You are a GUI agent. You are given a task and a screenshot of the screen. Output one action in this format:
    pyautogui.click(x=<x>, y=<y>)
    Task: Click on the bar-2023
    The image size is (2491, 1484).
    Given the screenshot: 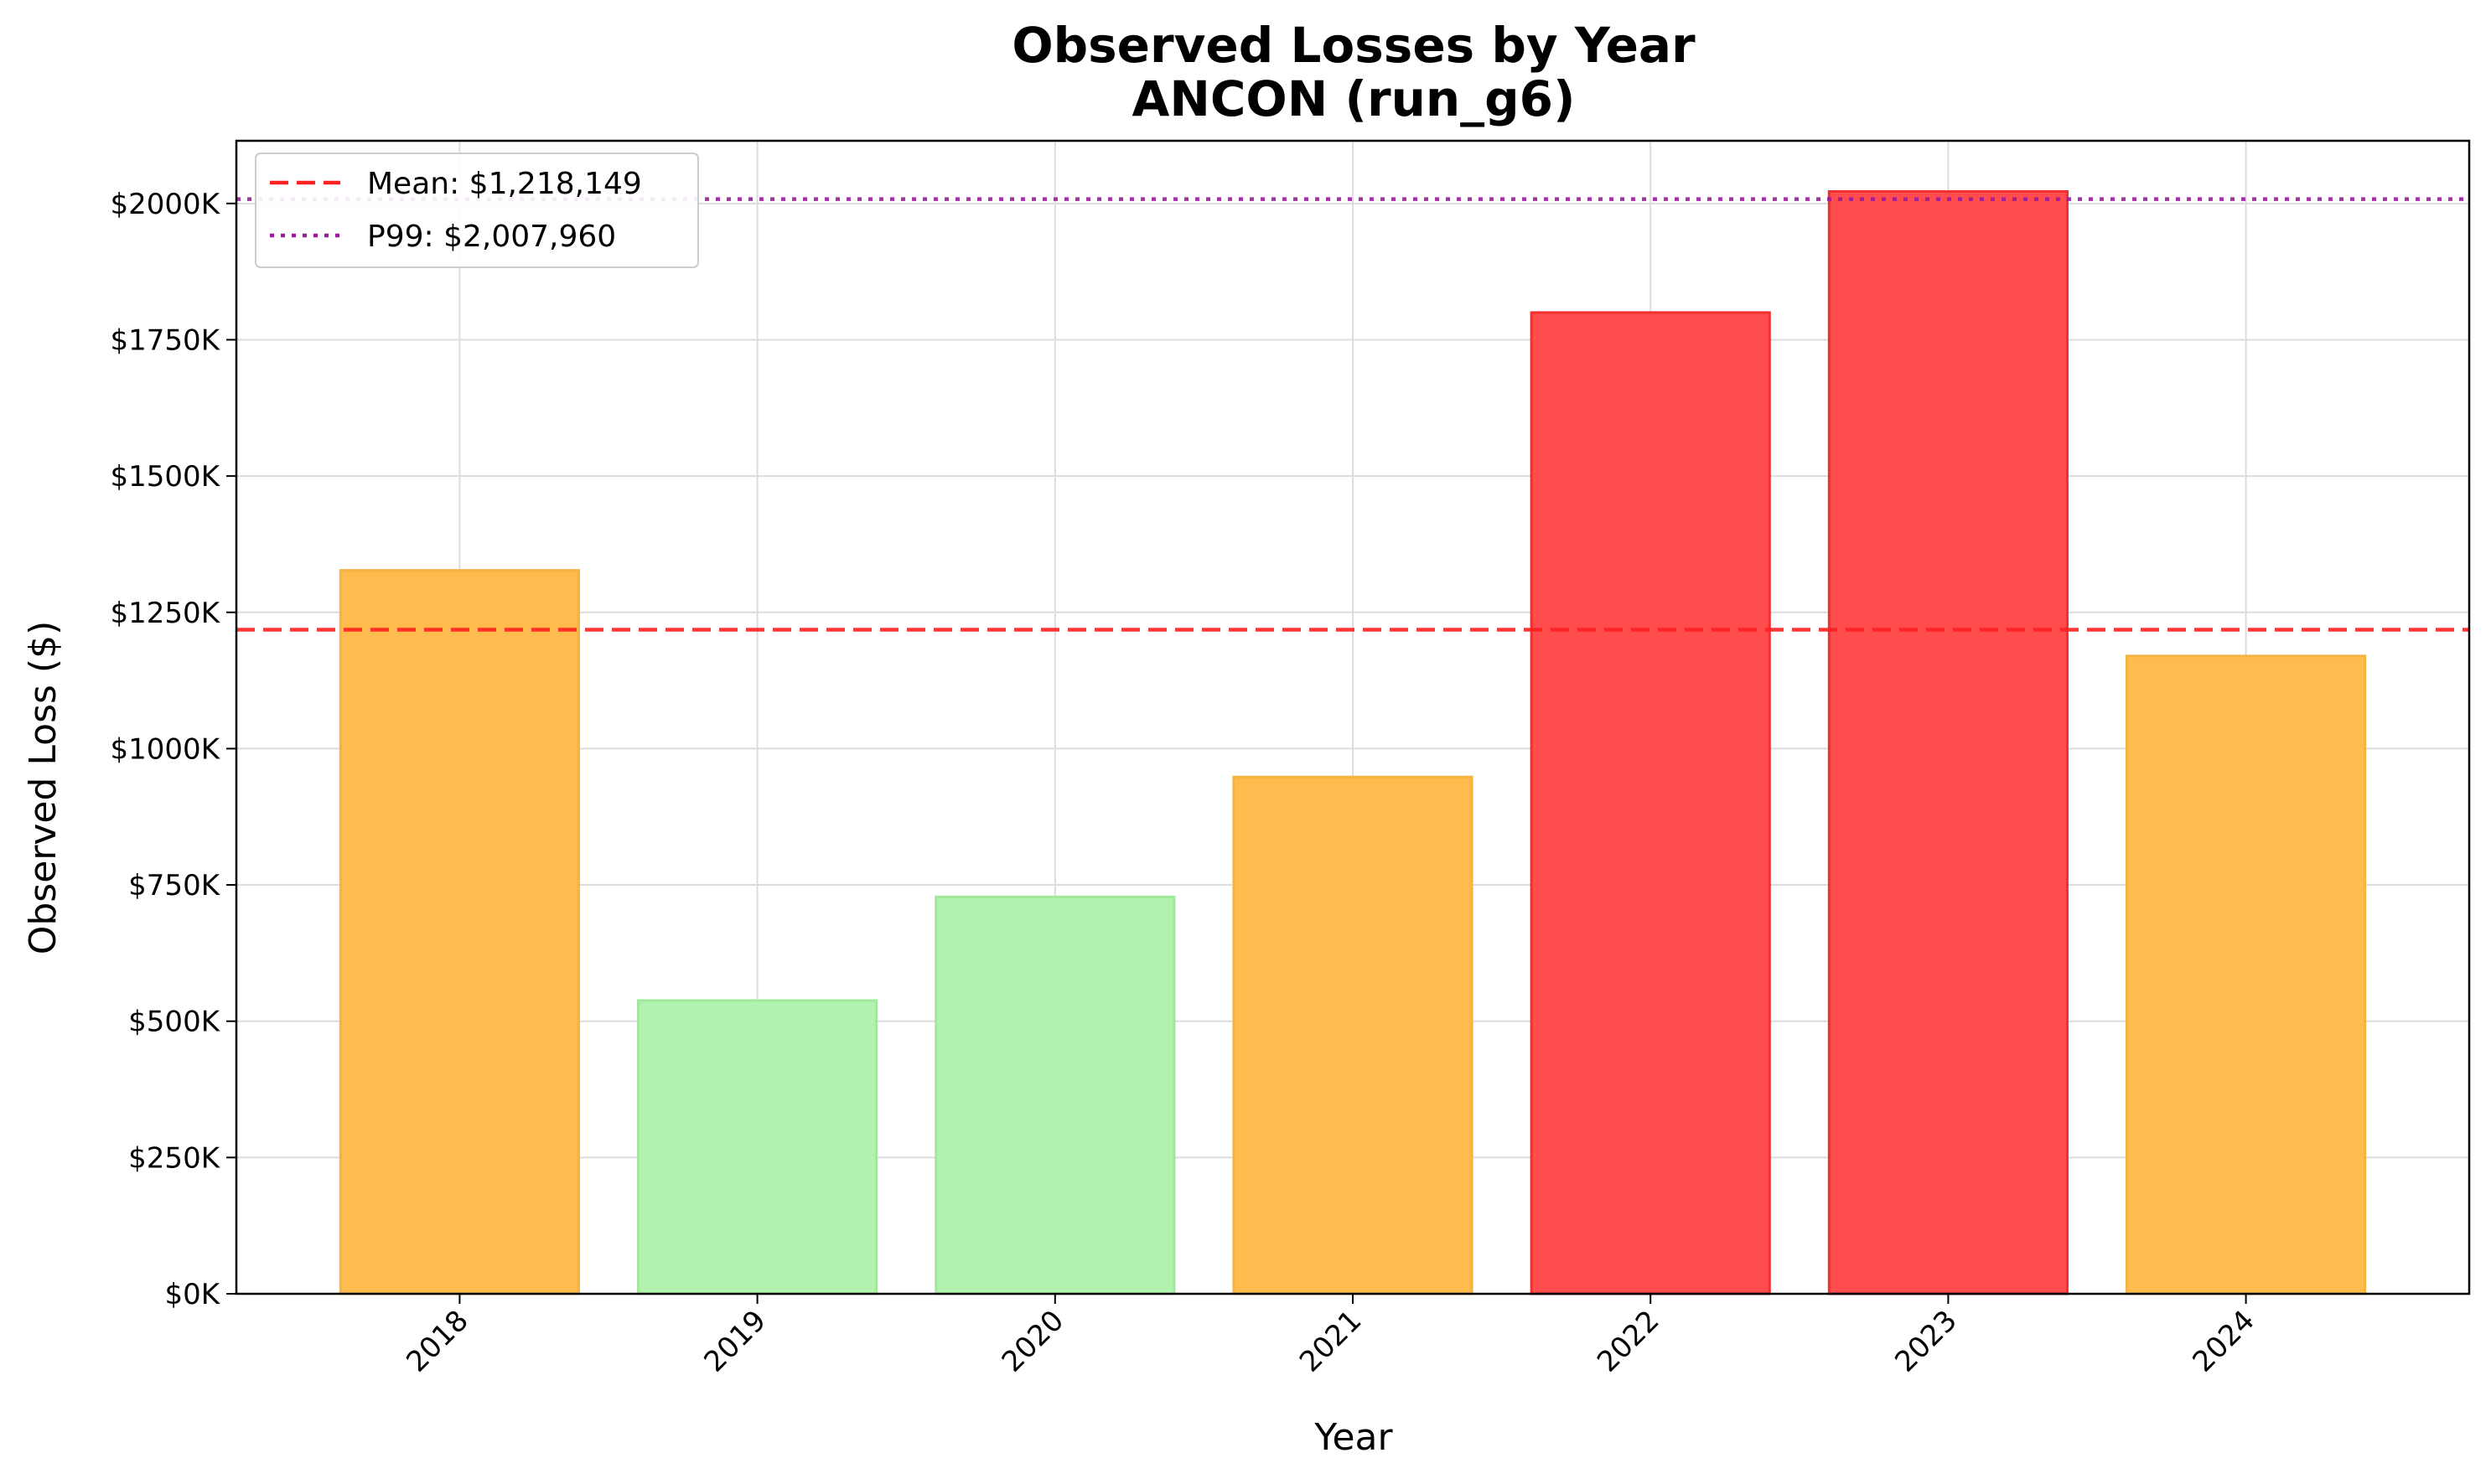 What is the action you would take?
    pyautogui.click(x=1948, y=743)
    